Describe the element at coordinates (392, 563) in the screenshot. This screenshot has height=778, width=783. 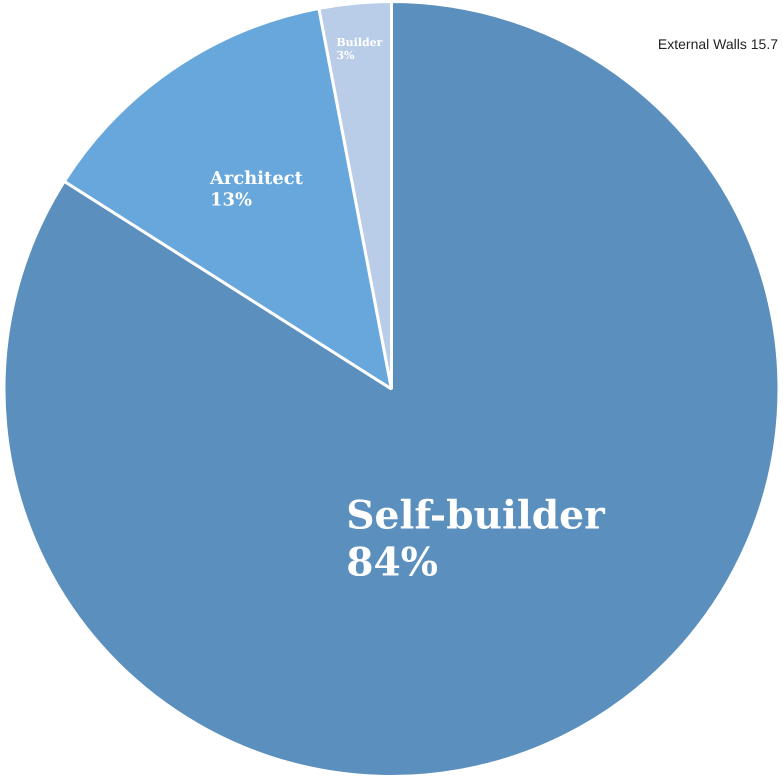
I see `data-label: 84%` at that location.